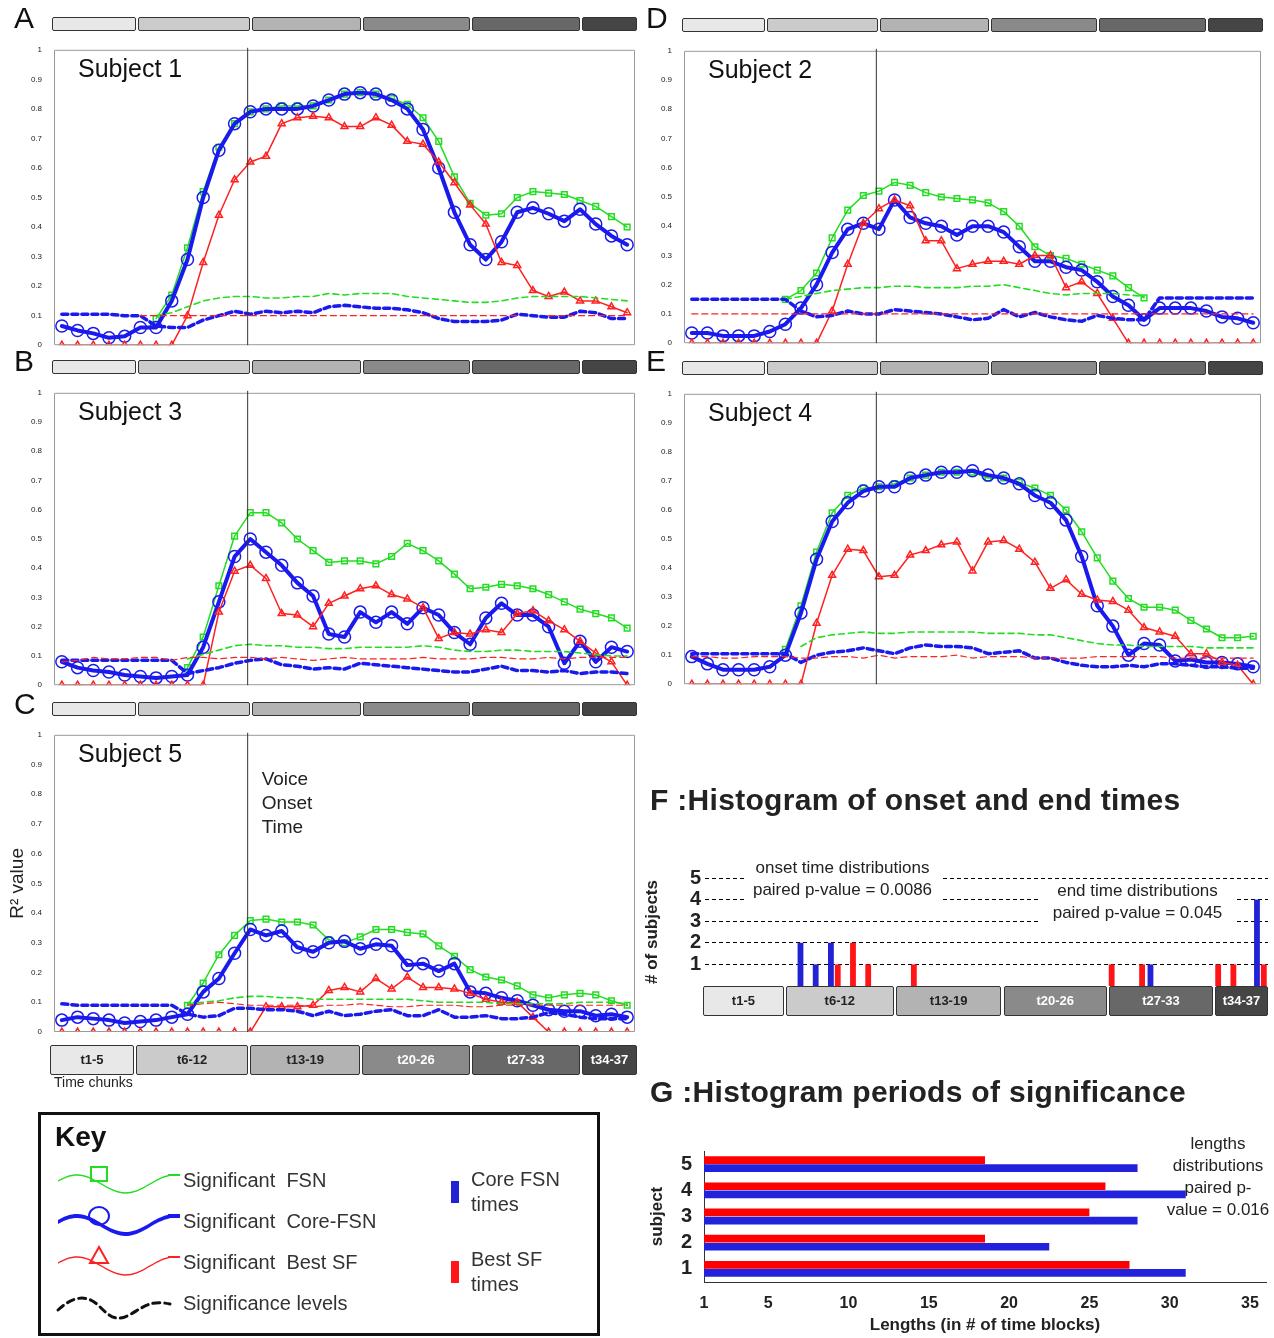 This screenshot has width=1274, height=1338. I want to click on y-tick-label: 0.7, so click(36, 138).